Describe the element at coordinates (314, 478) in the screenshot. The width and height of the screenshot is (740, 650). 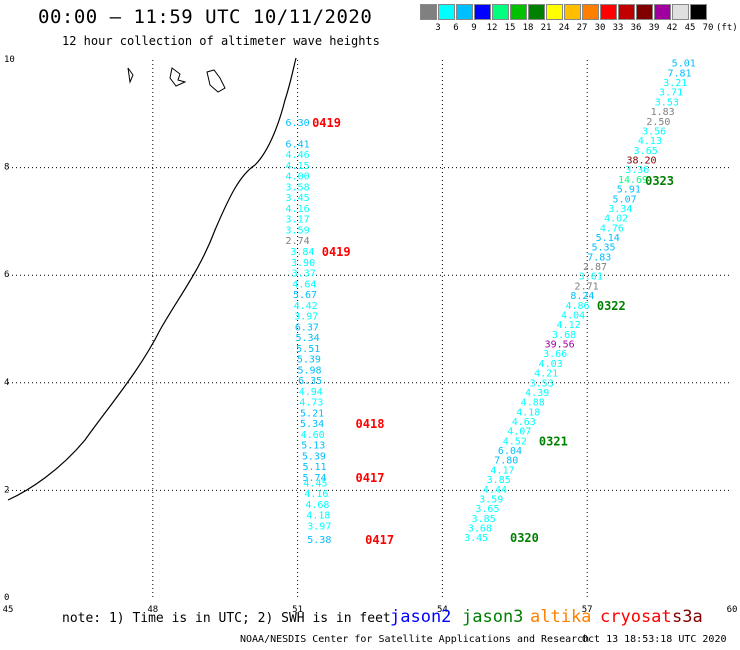
I see `wave-height-value: 5.74` at that location.